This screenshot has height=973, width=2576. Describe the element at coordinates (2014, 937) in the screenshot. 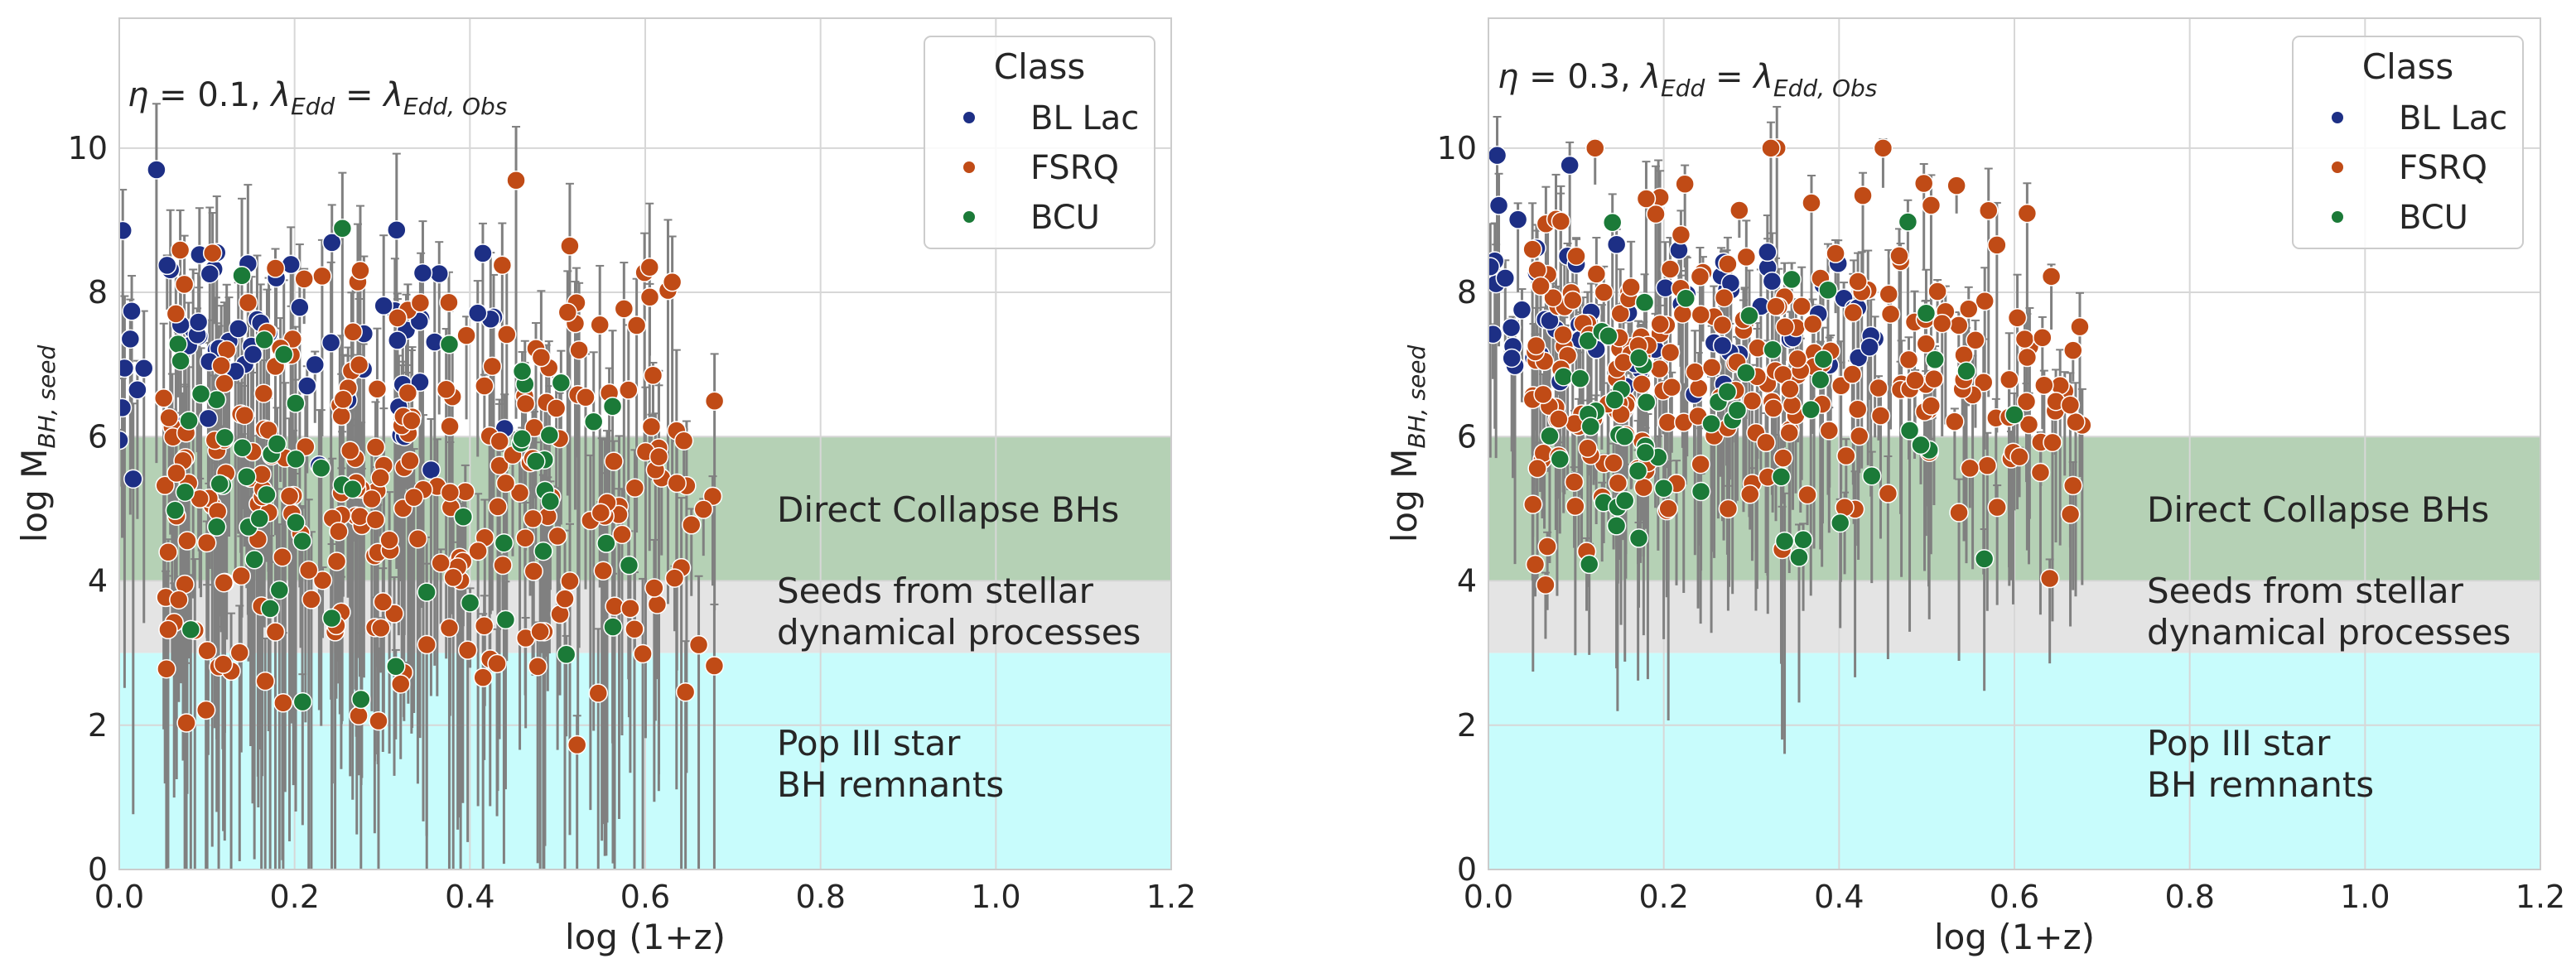

I see `right-x-axis-label: log (1+z)` at that location.